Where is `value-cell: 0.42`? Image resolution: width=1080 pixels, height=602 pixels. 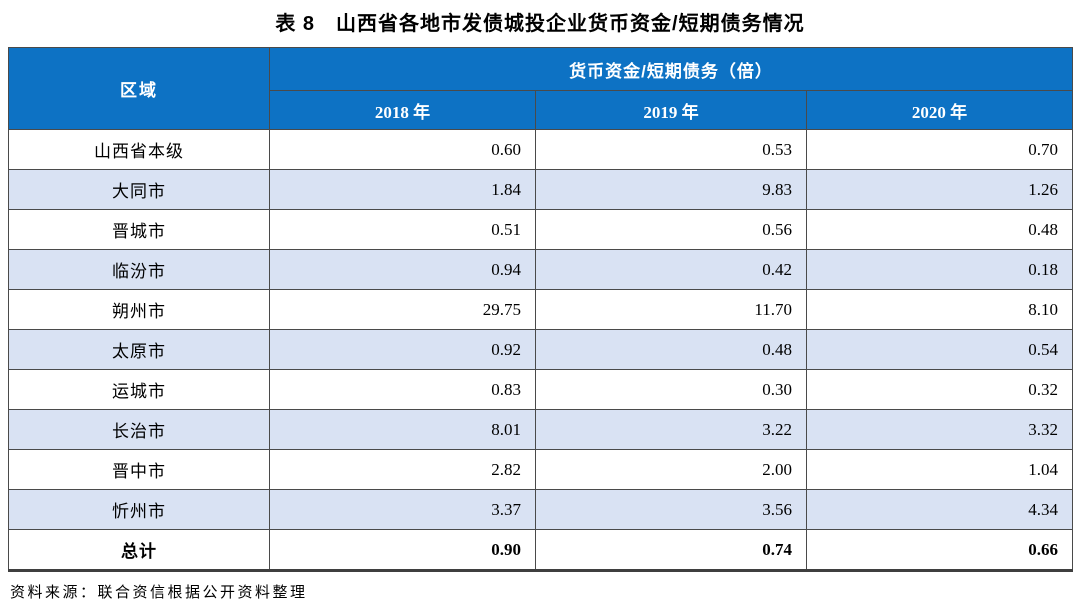 value-cell: 0.42 is located at coordinates (671, 269).